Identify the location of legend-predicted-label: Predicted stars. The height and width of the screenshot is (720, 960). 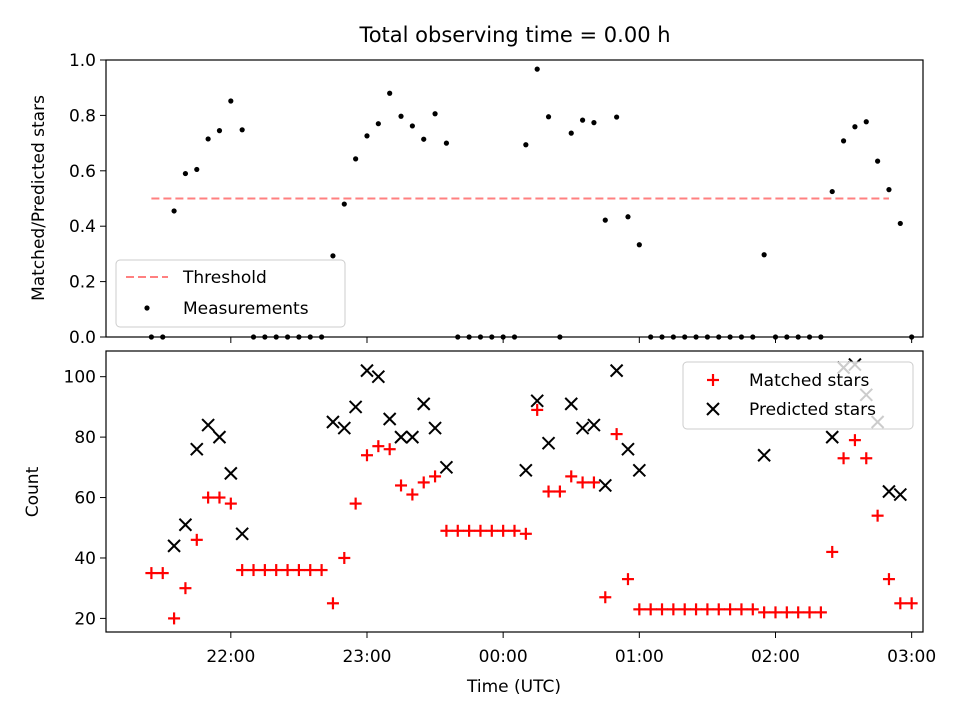
(812, 410).